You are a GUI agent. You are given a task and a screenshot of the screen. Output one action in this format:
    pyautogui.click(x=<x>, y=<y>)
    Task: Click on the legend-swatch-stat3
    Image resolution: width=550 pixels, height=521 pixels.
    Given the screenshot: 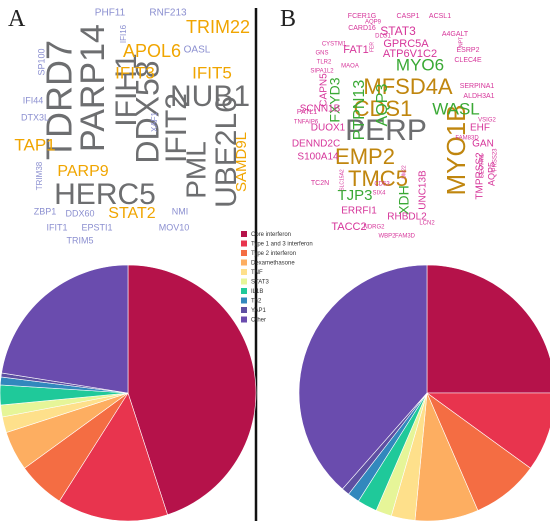 What is the action you would take?
    pyautogui.click(x=244, y=281)
    